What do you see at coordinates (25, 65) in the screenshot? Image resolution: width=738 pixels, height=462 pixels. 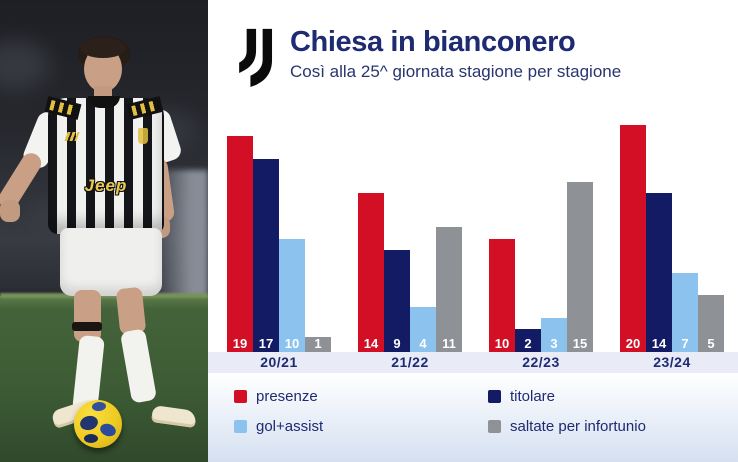 I see `stadium-bokeh` at bounding box center [25, 65].